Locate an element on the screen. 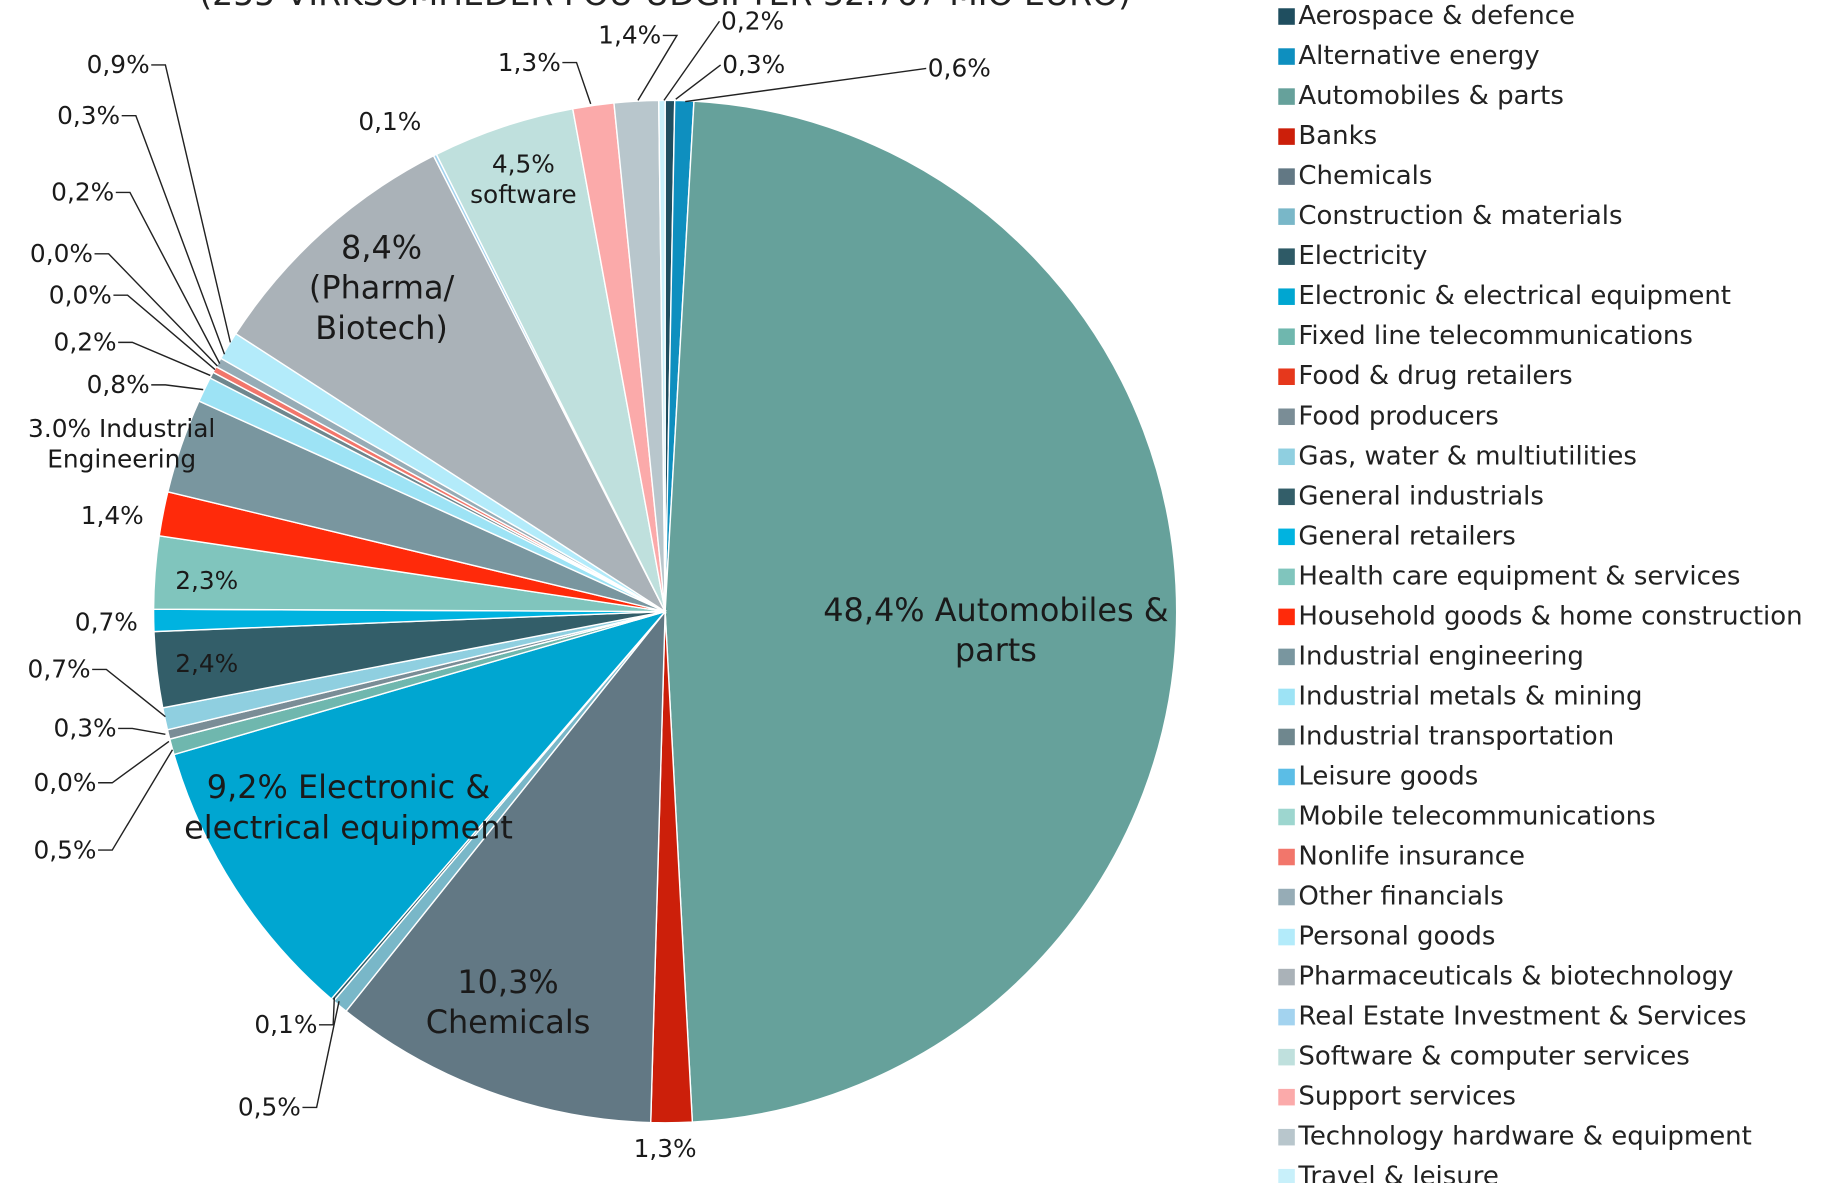  legend-label: General industrials is located at coordinates (1421, 496).